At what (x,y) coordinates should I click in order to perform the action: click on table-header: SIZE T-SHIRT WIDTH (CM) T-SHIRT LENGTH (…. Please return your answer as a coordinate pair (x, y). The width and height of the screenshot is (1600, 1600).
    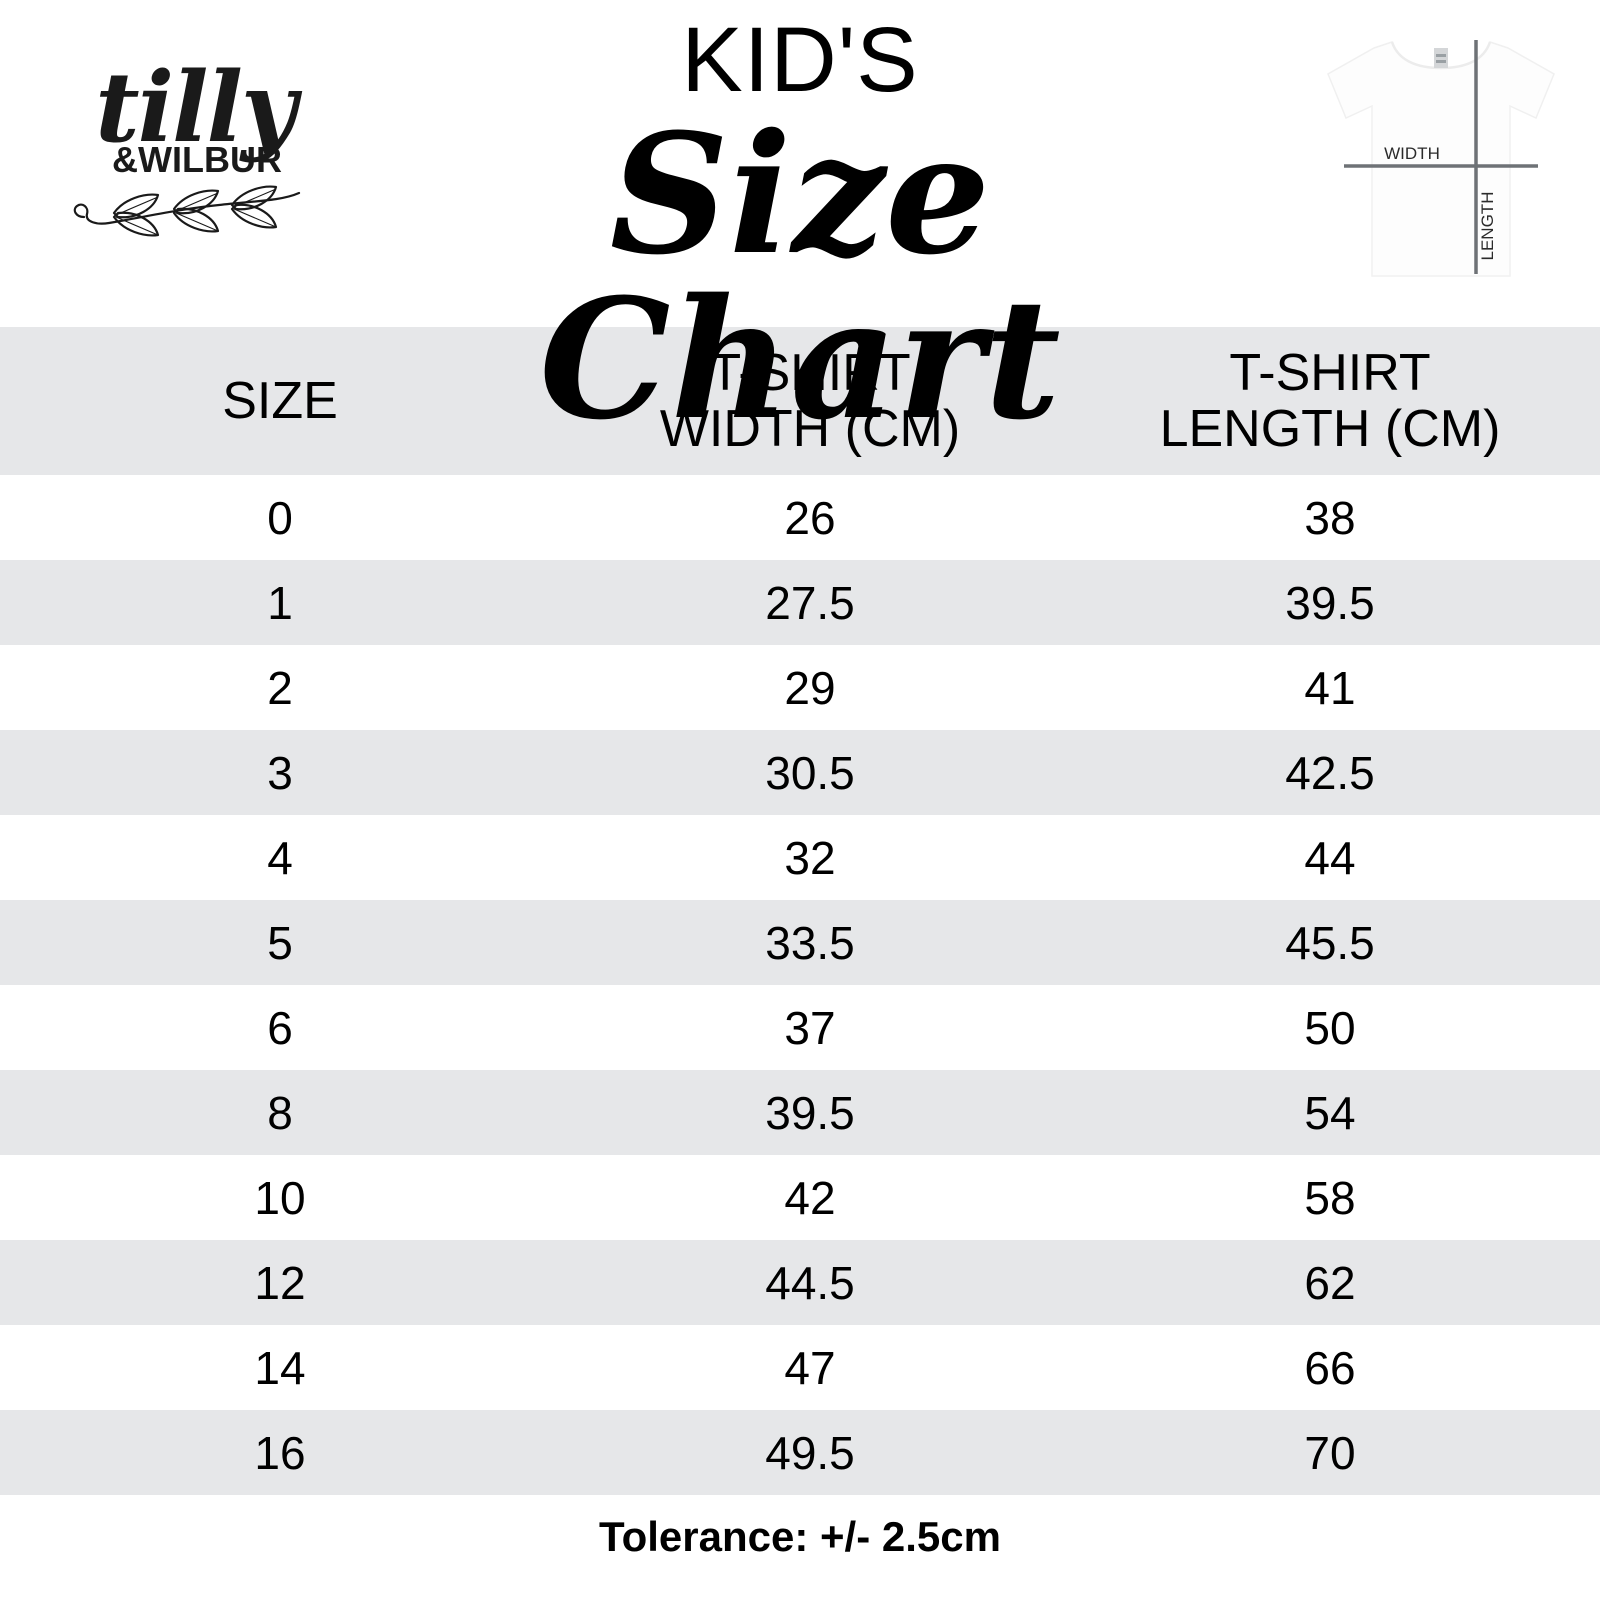
    Looking at the image, I should click on (800, 401).